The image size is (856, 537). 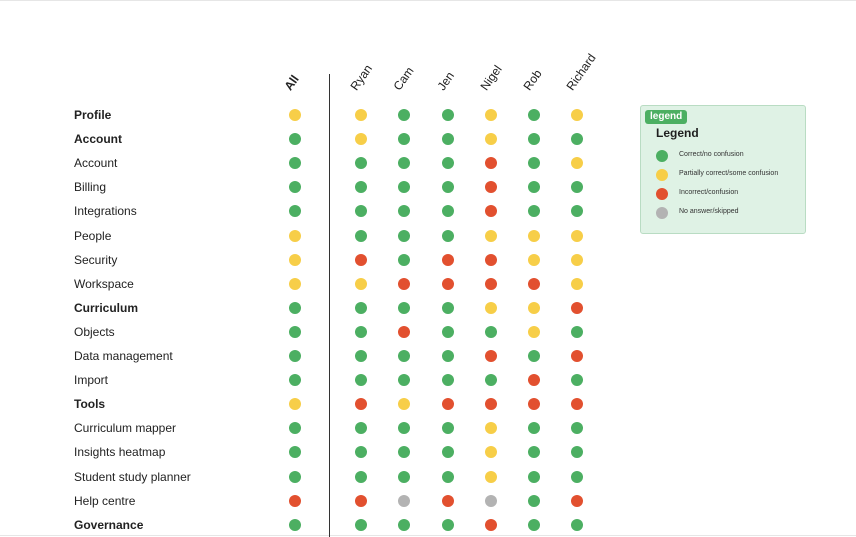 What do you see at coordinates (120, 452) in the screenshot?
I see `row-label: Insights heatmap` at bounding box center [120, 452].